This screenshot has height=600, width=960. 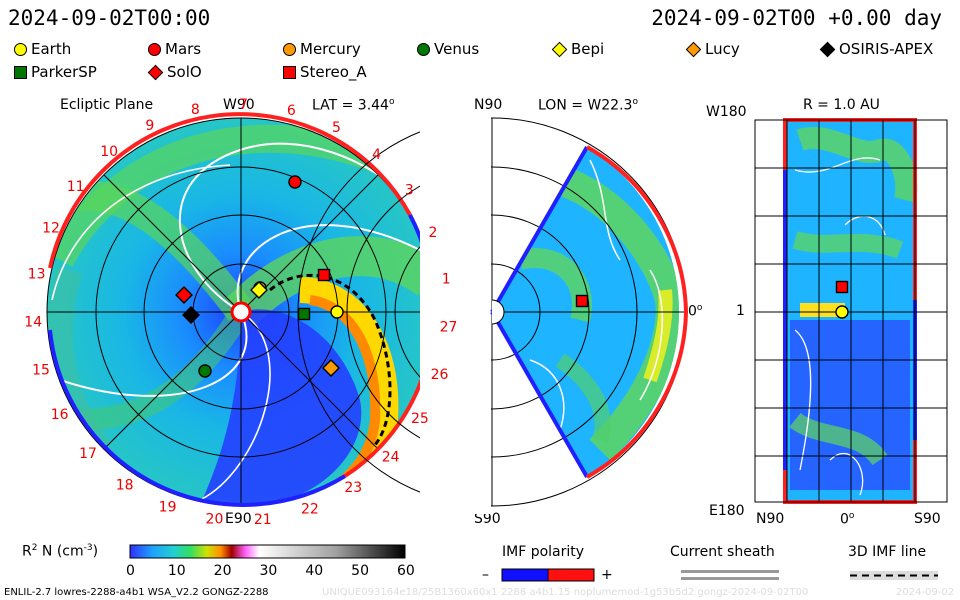 I want to click on colorbar-tick: 50, so click(x=360, y=571).